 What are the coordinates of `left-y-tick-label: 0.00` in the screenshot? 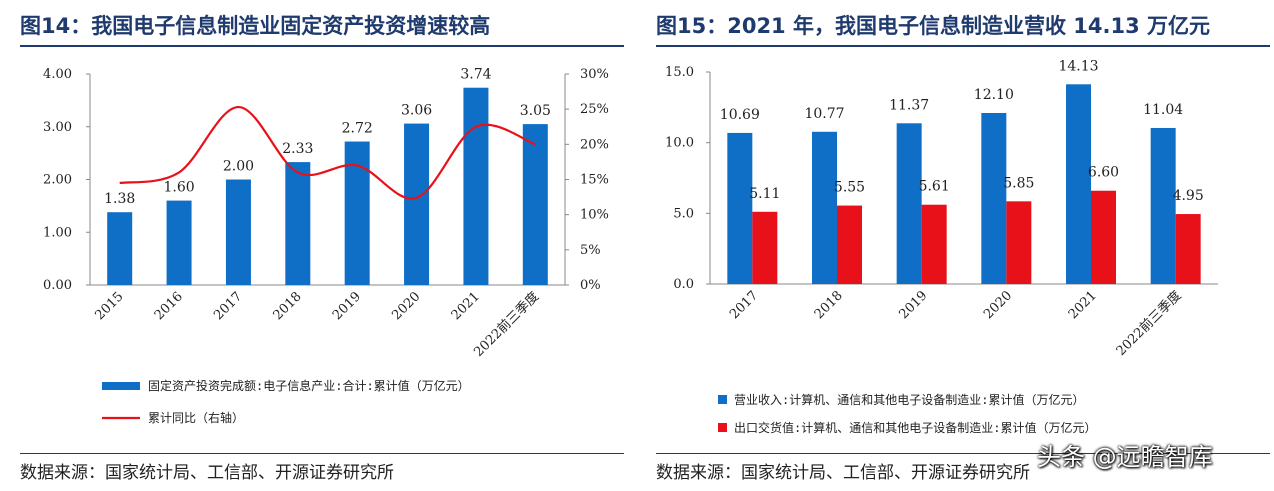 It's located at (57, 285).